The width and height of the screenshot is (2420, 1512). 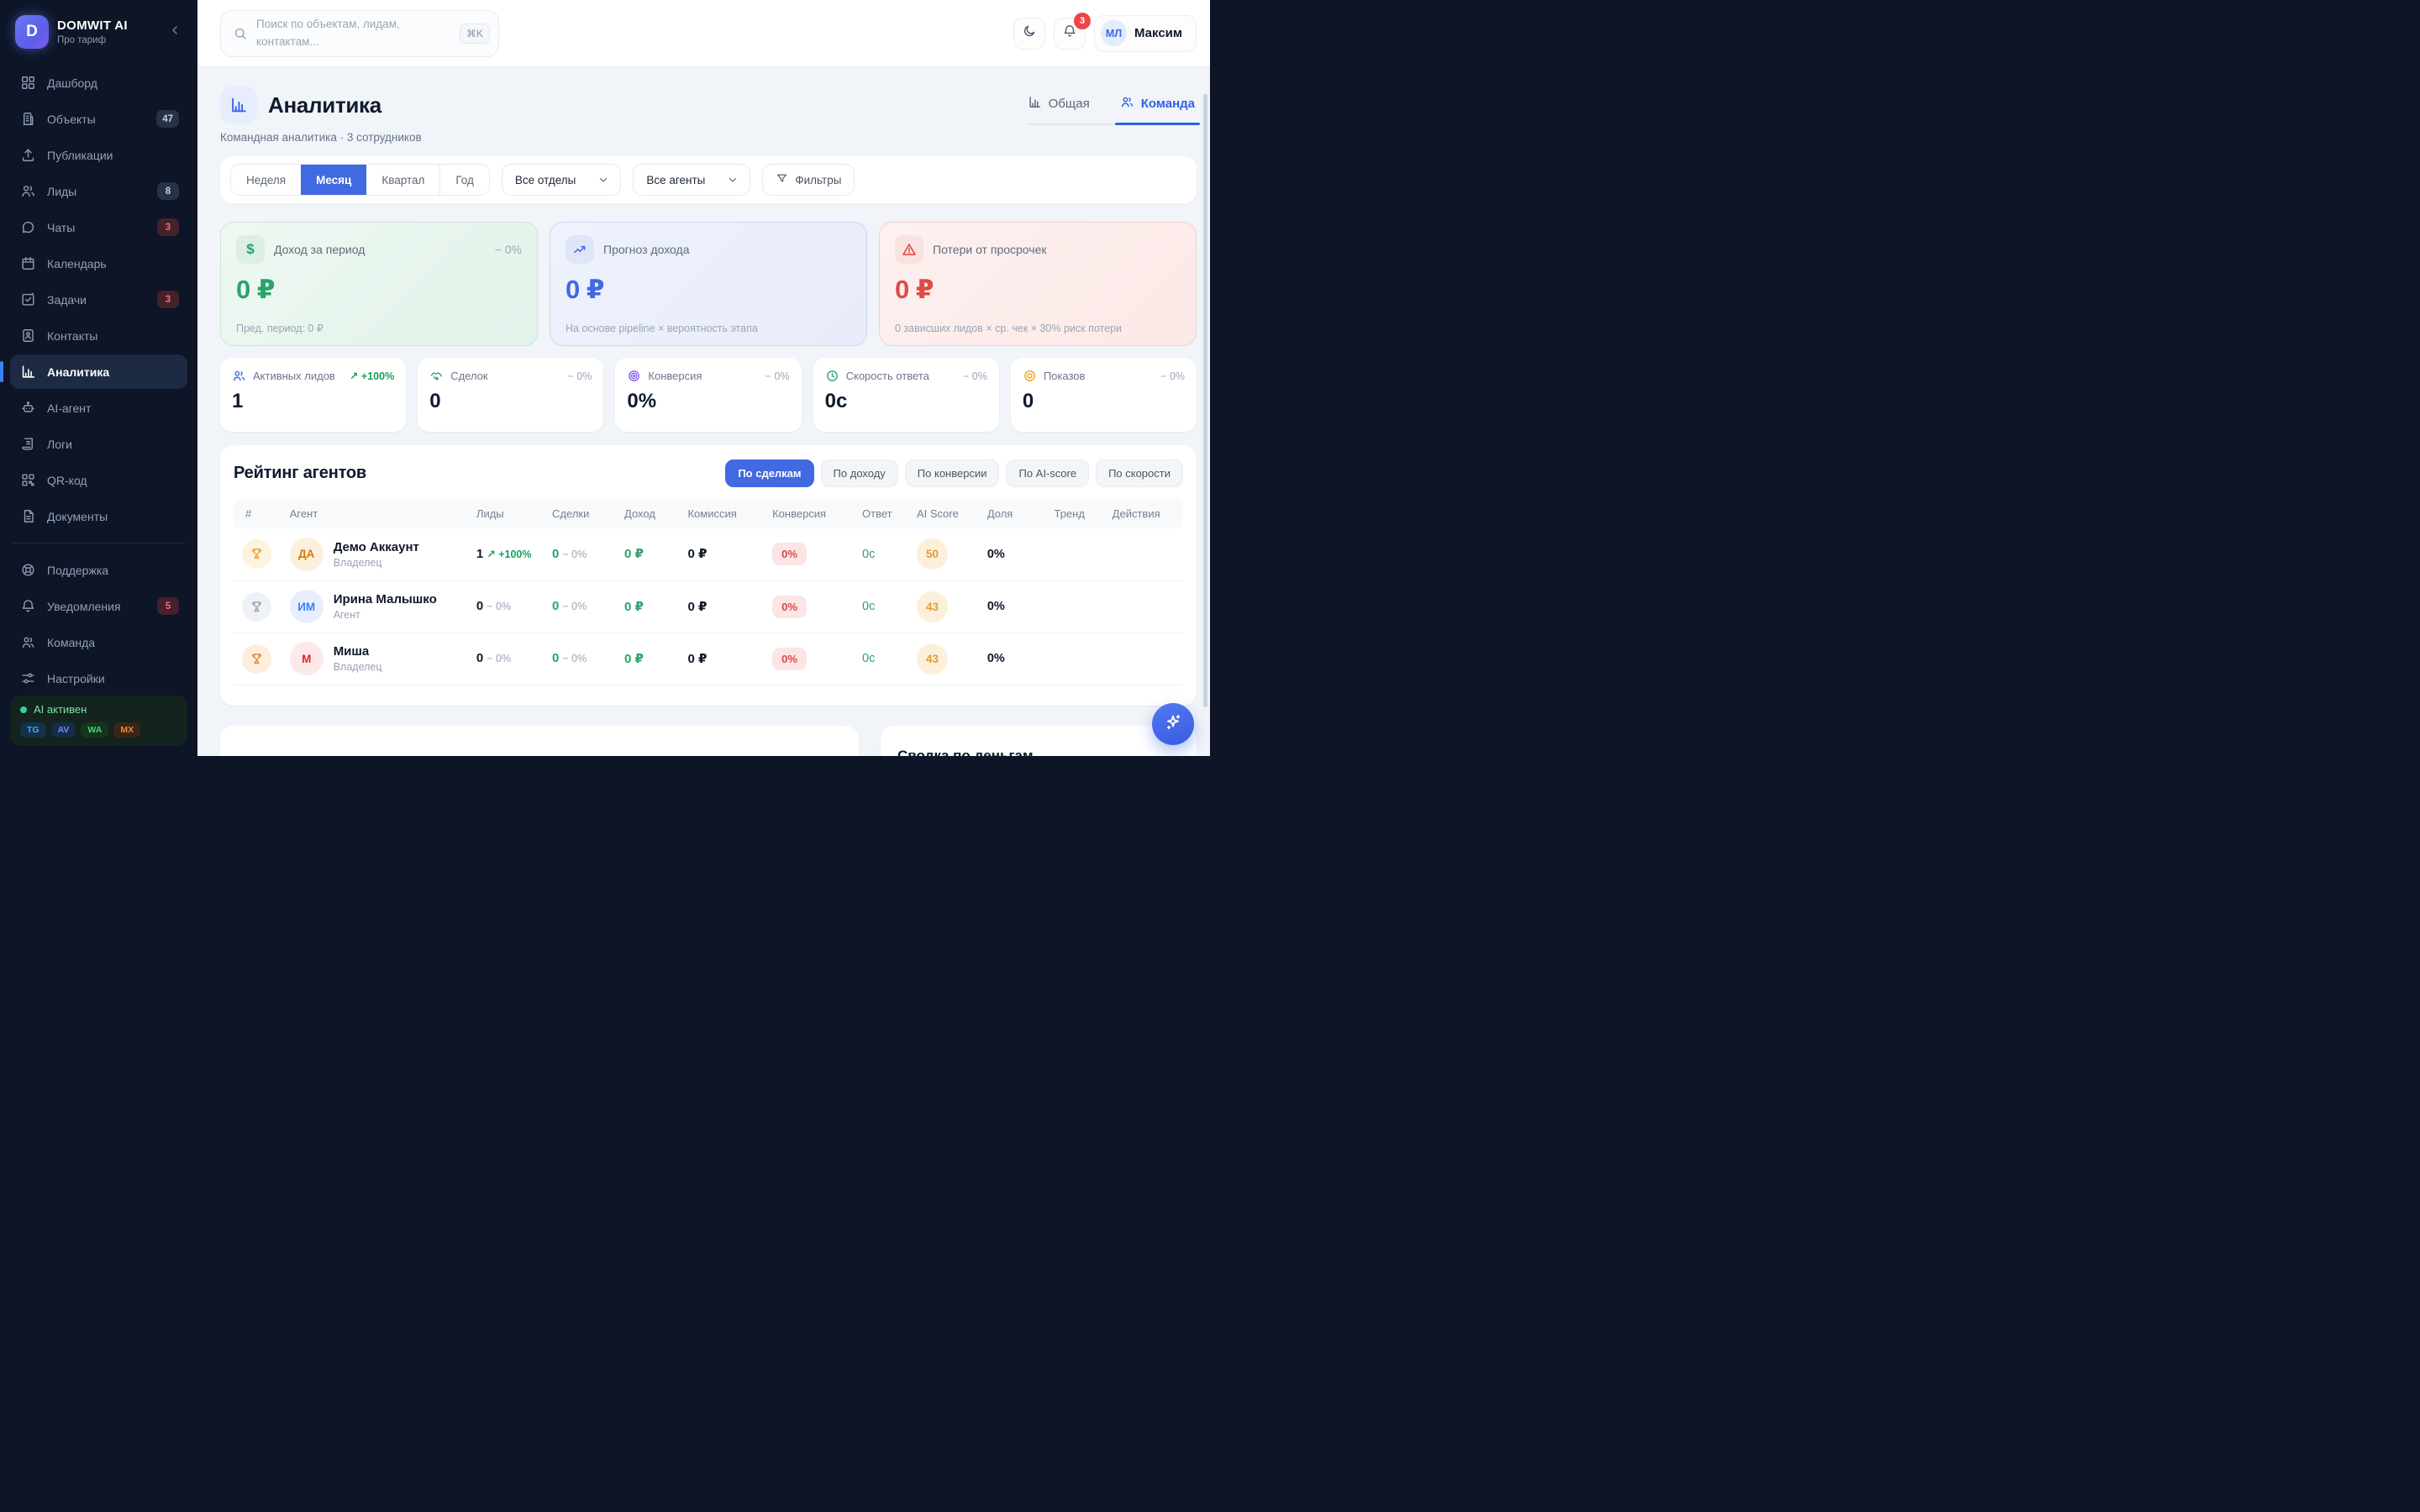 I want to click on sidebar-item-dashboard: Дашборд, so click(x=98, y=83).